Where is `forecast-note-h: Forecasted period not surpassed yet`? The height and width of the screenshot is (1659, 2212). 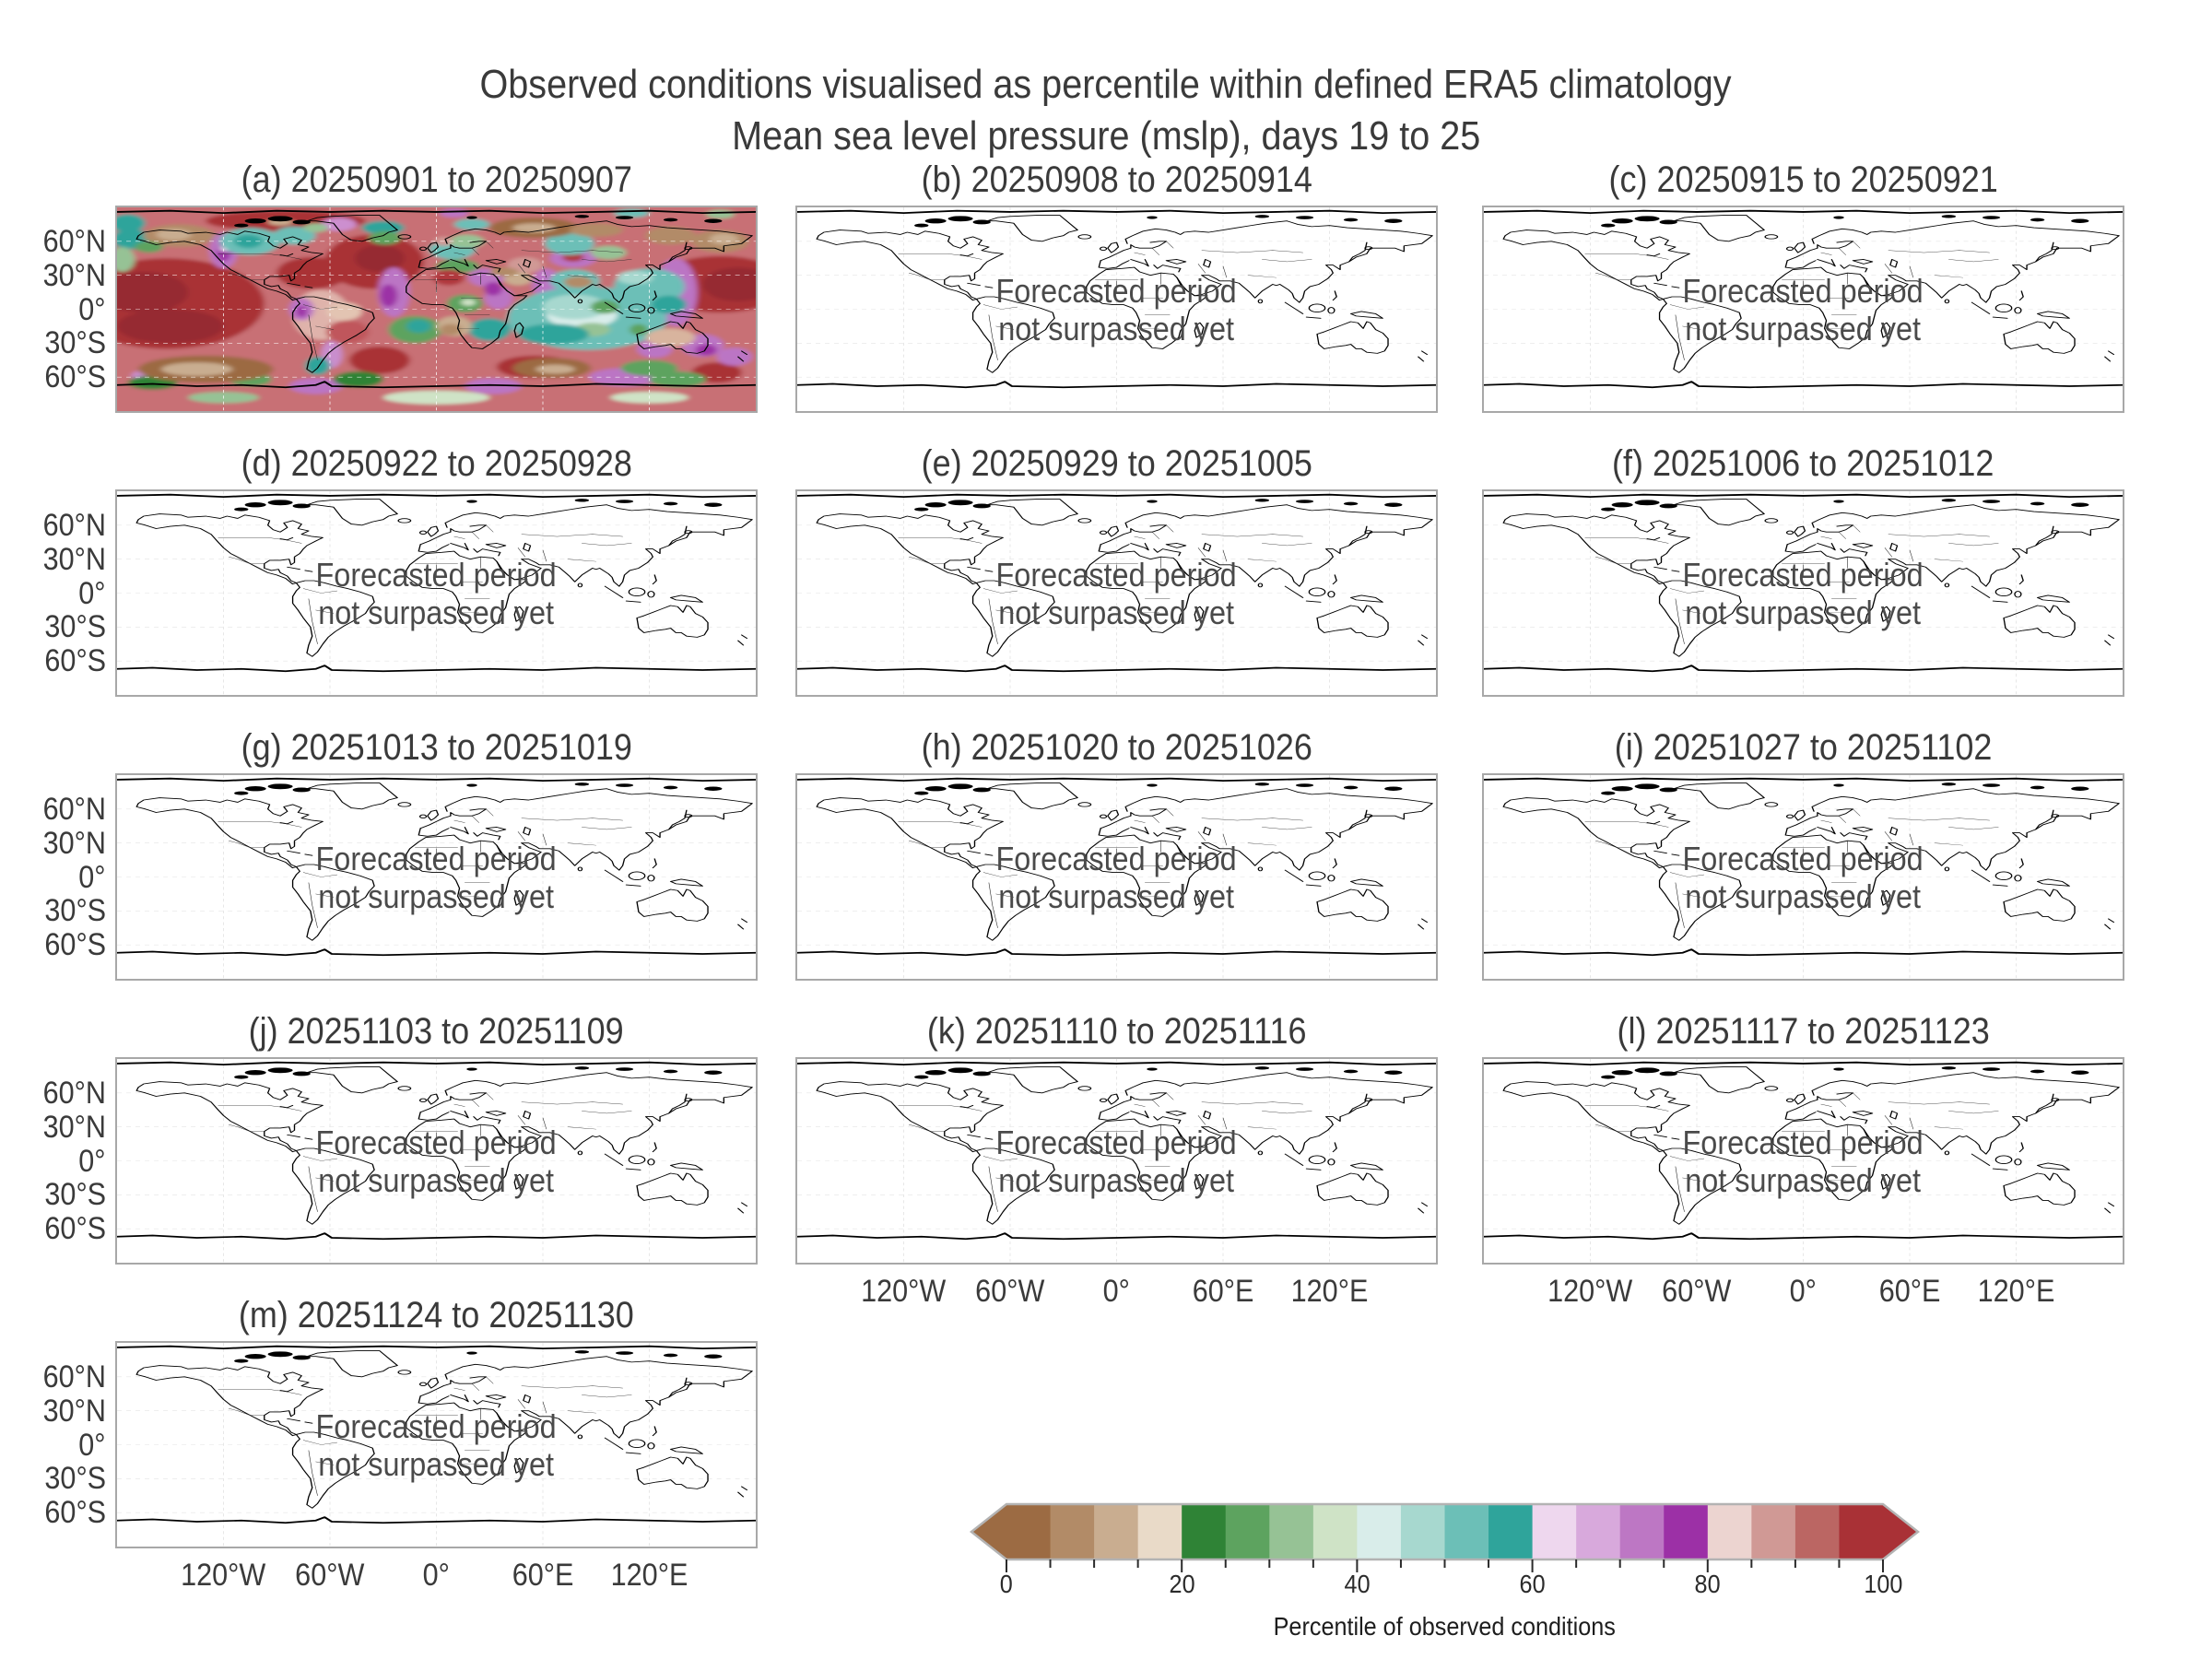
forecast-note-h: Forecasted period not surpassed yet is located at coordinates (1116, 877).